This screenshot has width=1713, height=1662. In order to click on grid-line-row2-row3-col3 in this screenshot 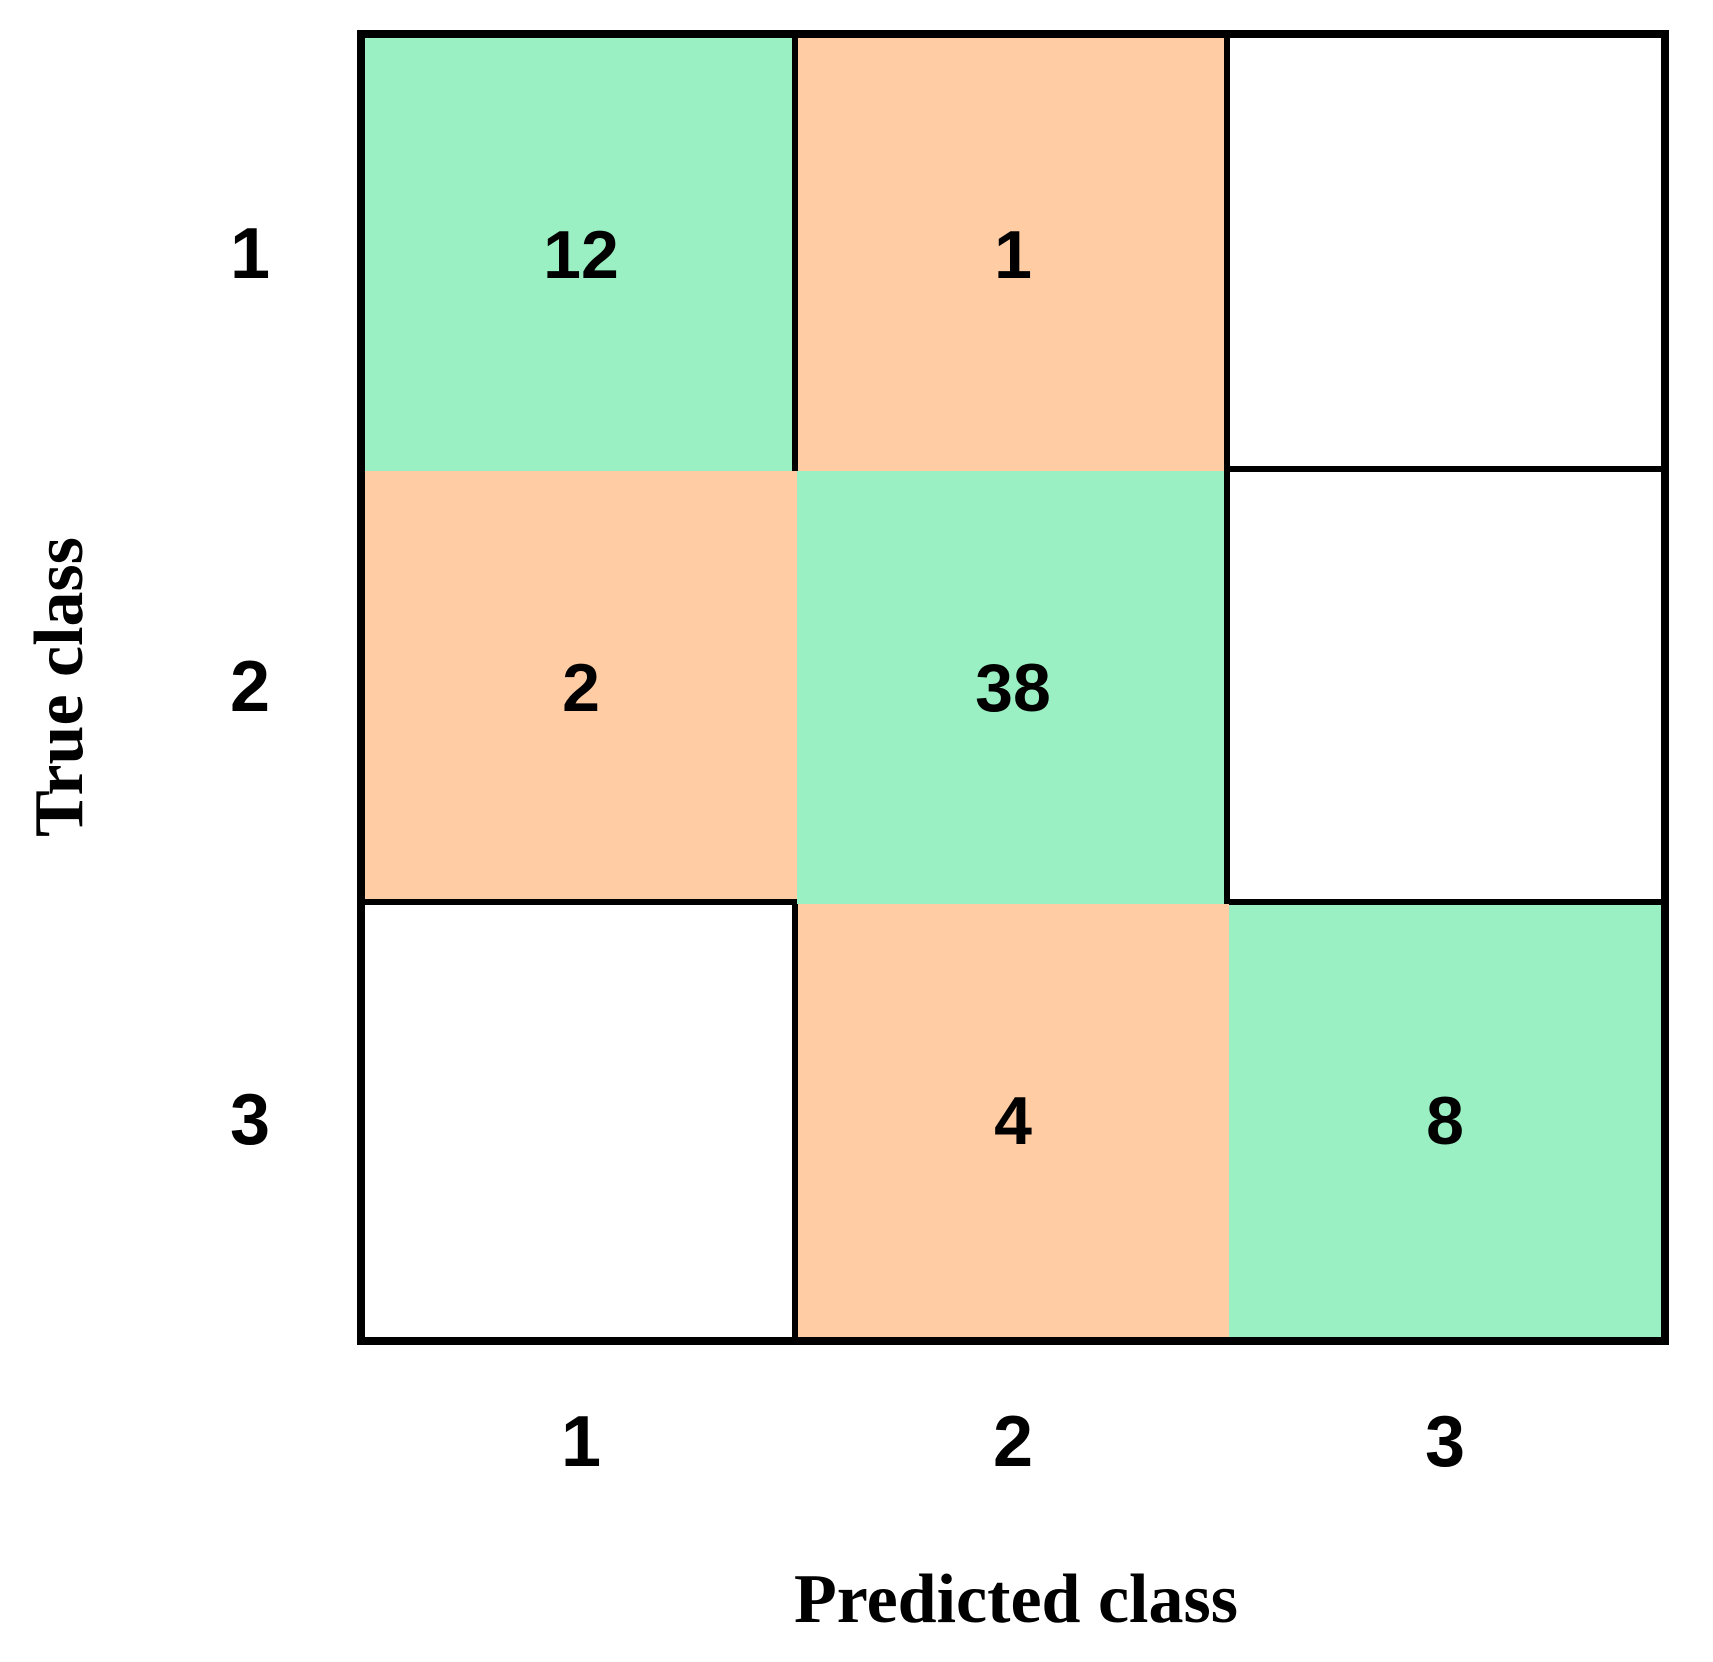, I will do `click(1445, 902)`.